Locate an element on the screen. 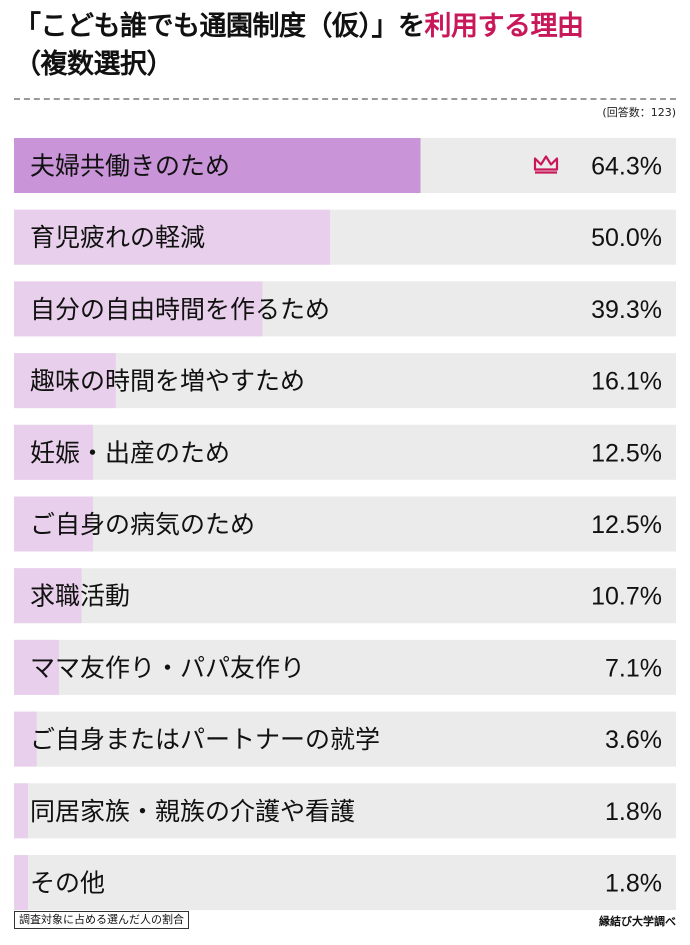 The height and width of the screenshot is (945, 690). value-label: 3.6% is located at coordinates (633, 740).